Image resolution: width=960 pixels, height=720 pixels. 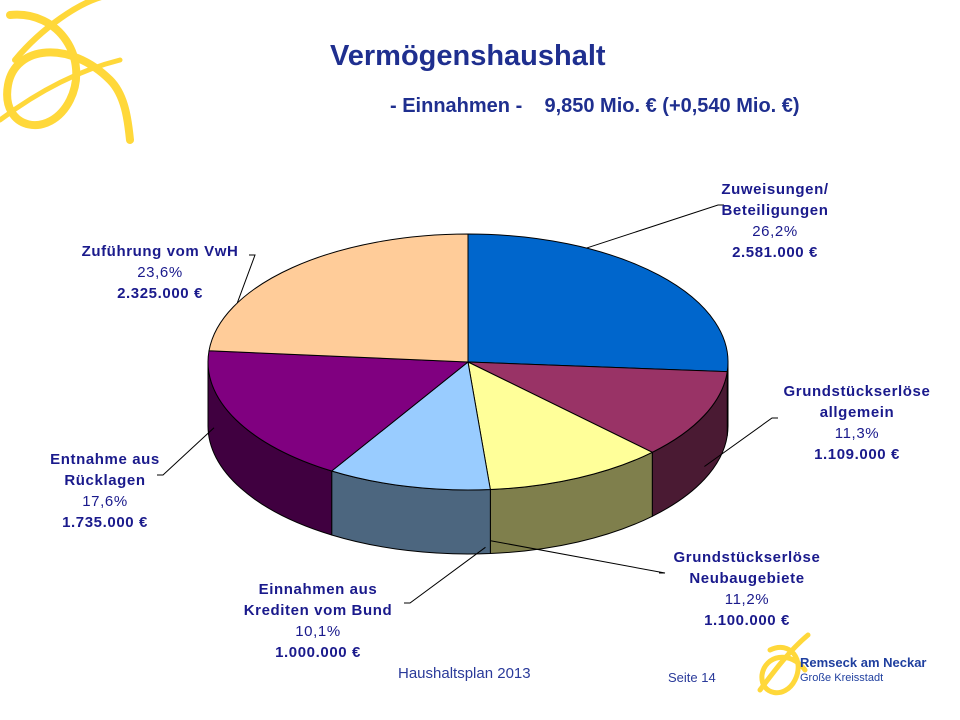 What do you see at coordinates (774, 189) in the screenshot?
I see `slice-label-0-line-0: Zuweisungen/` at bounding box center [774, 189].